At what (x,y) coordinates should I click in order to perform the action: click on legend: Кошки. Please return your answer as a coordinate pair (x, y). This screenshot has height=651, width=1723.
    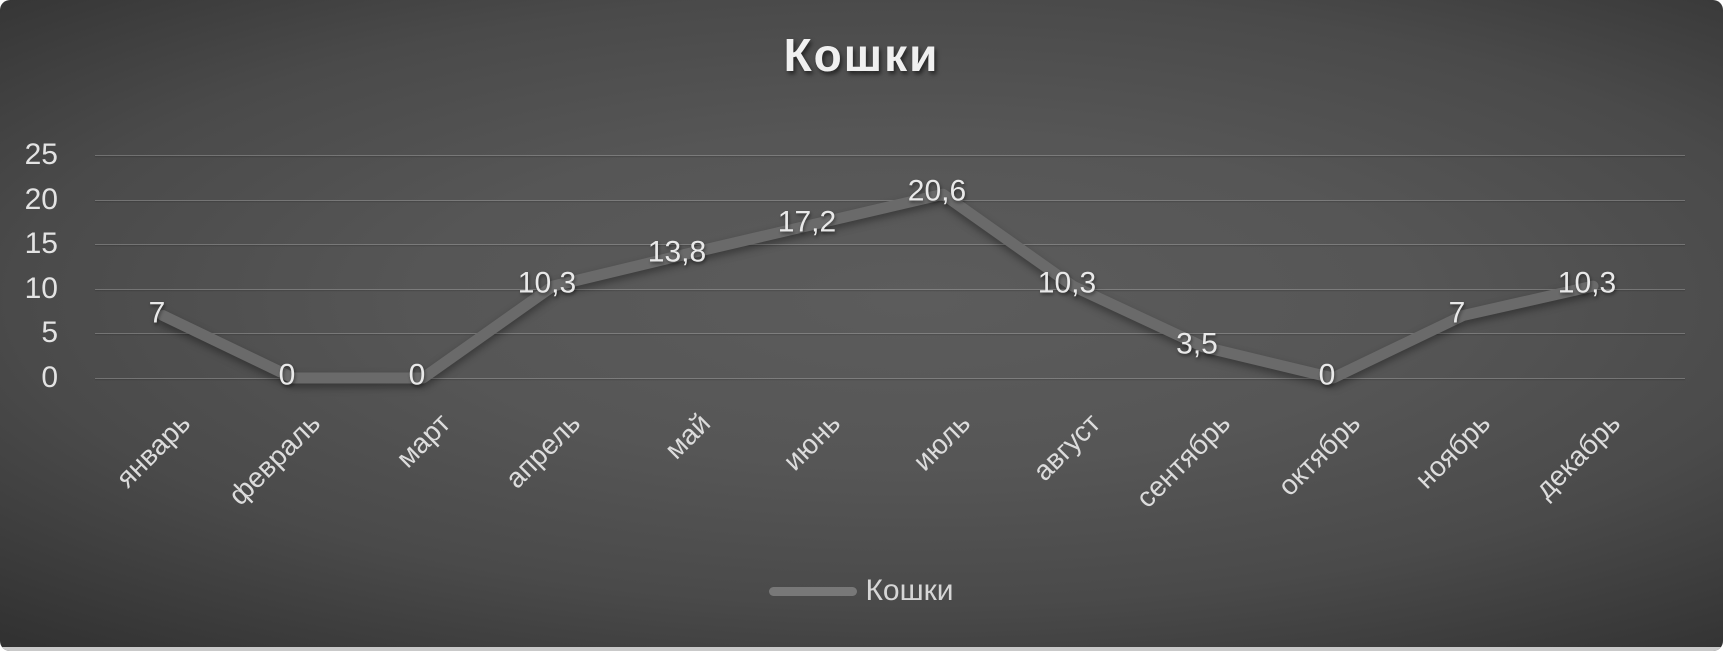
    Looking at the image, I should click on (861, 591).